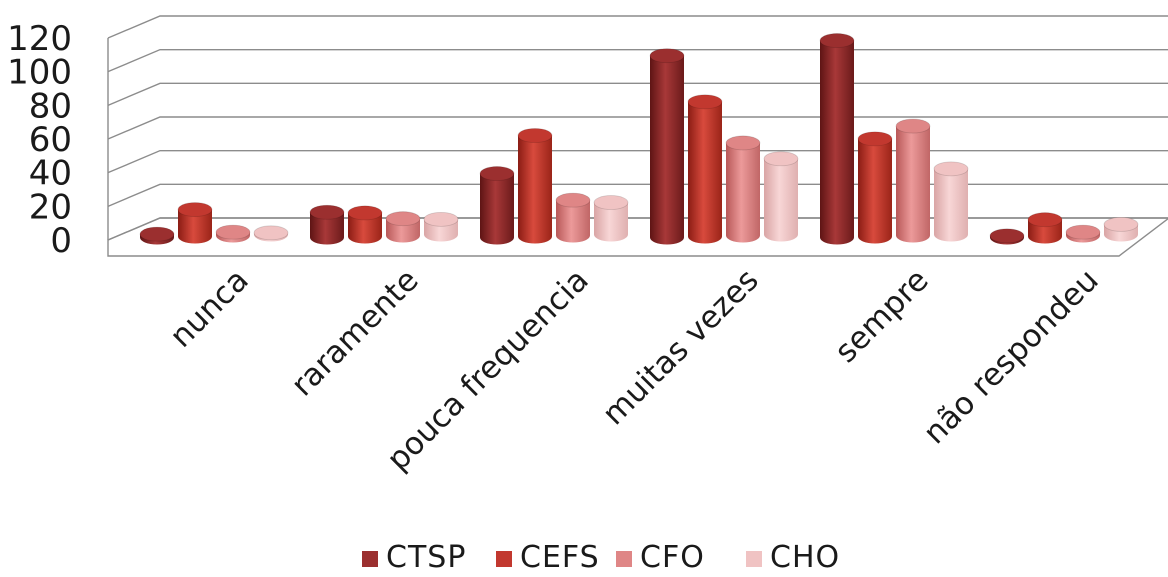 This screenshot has width=1168, height=577. Describe the element at coordinates (209, 308) in the screenshot. I see `x-category-label: nunca` at that location.